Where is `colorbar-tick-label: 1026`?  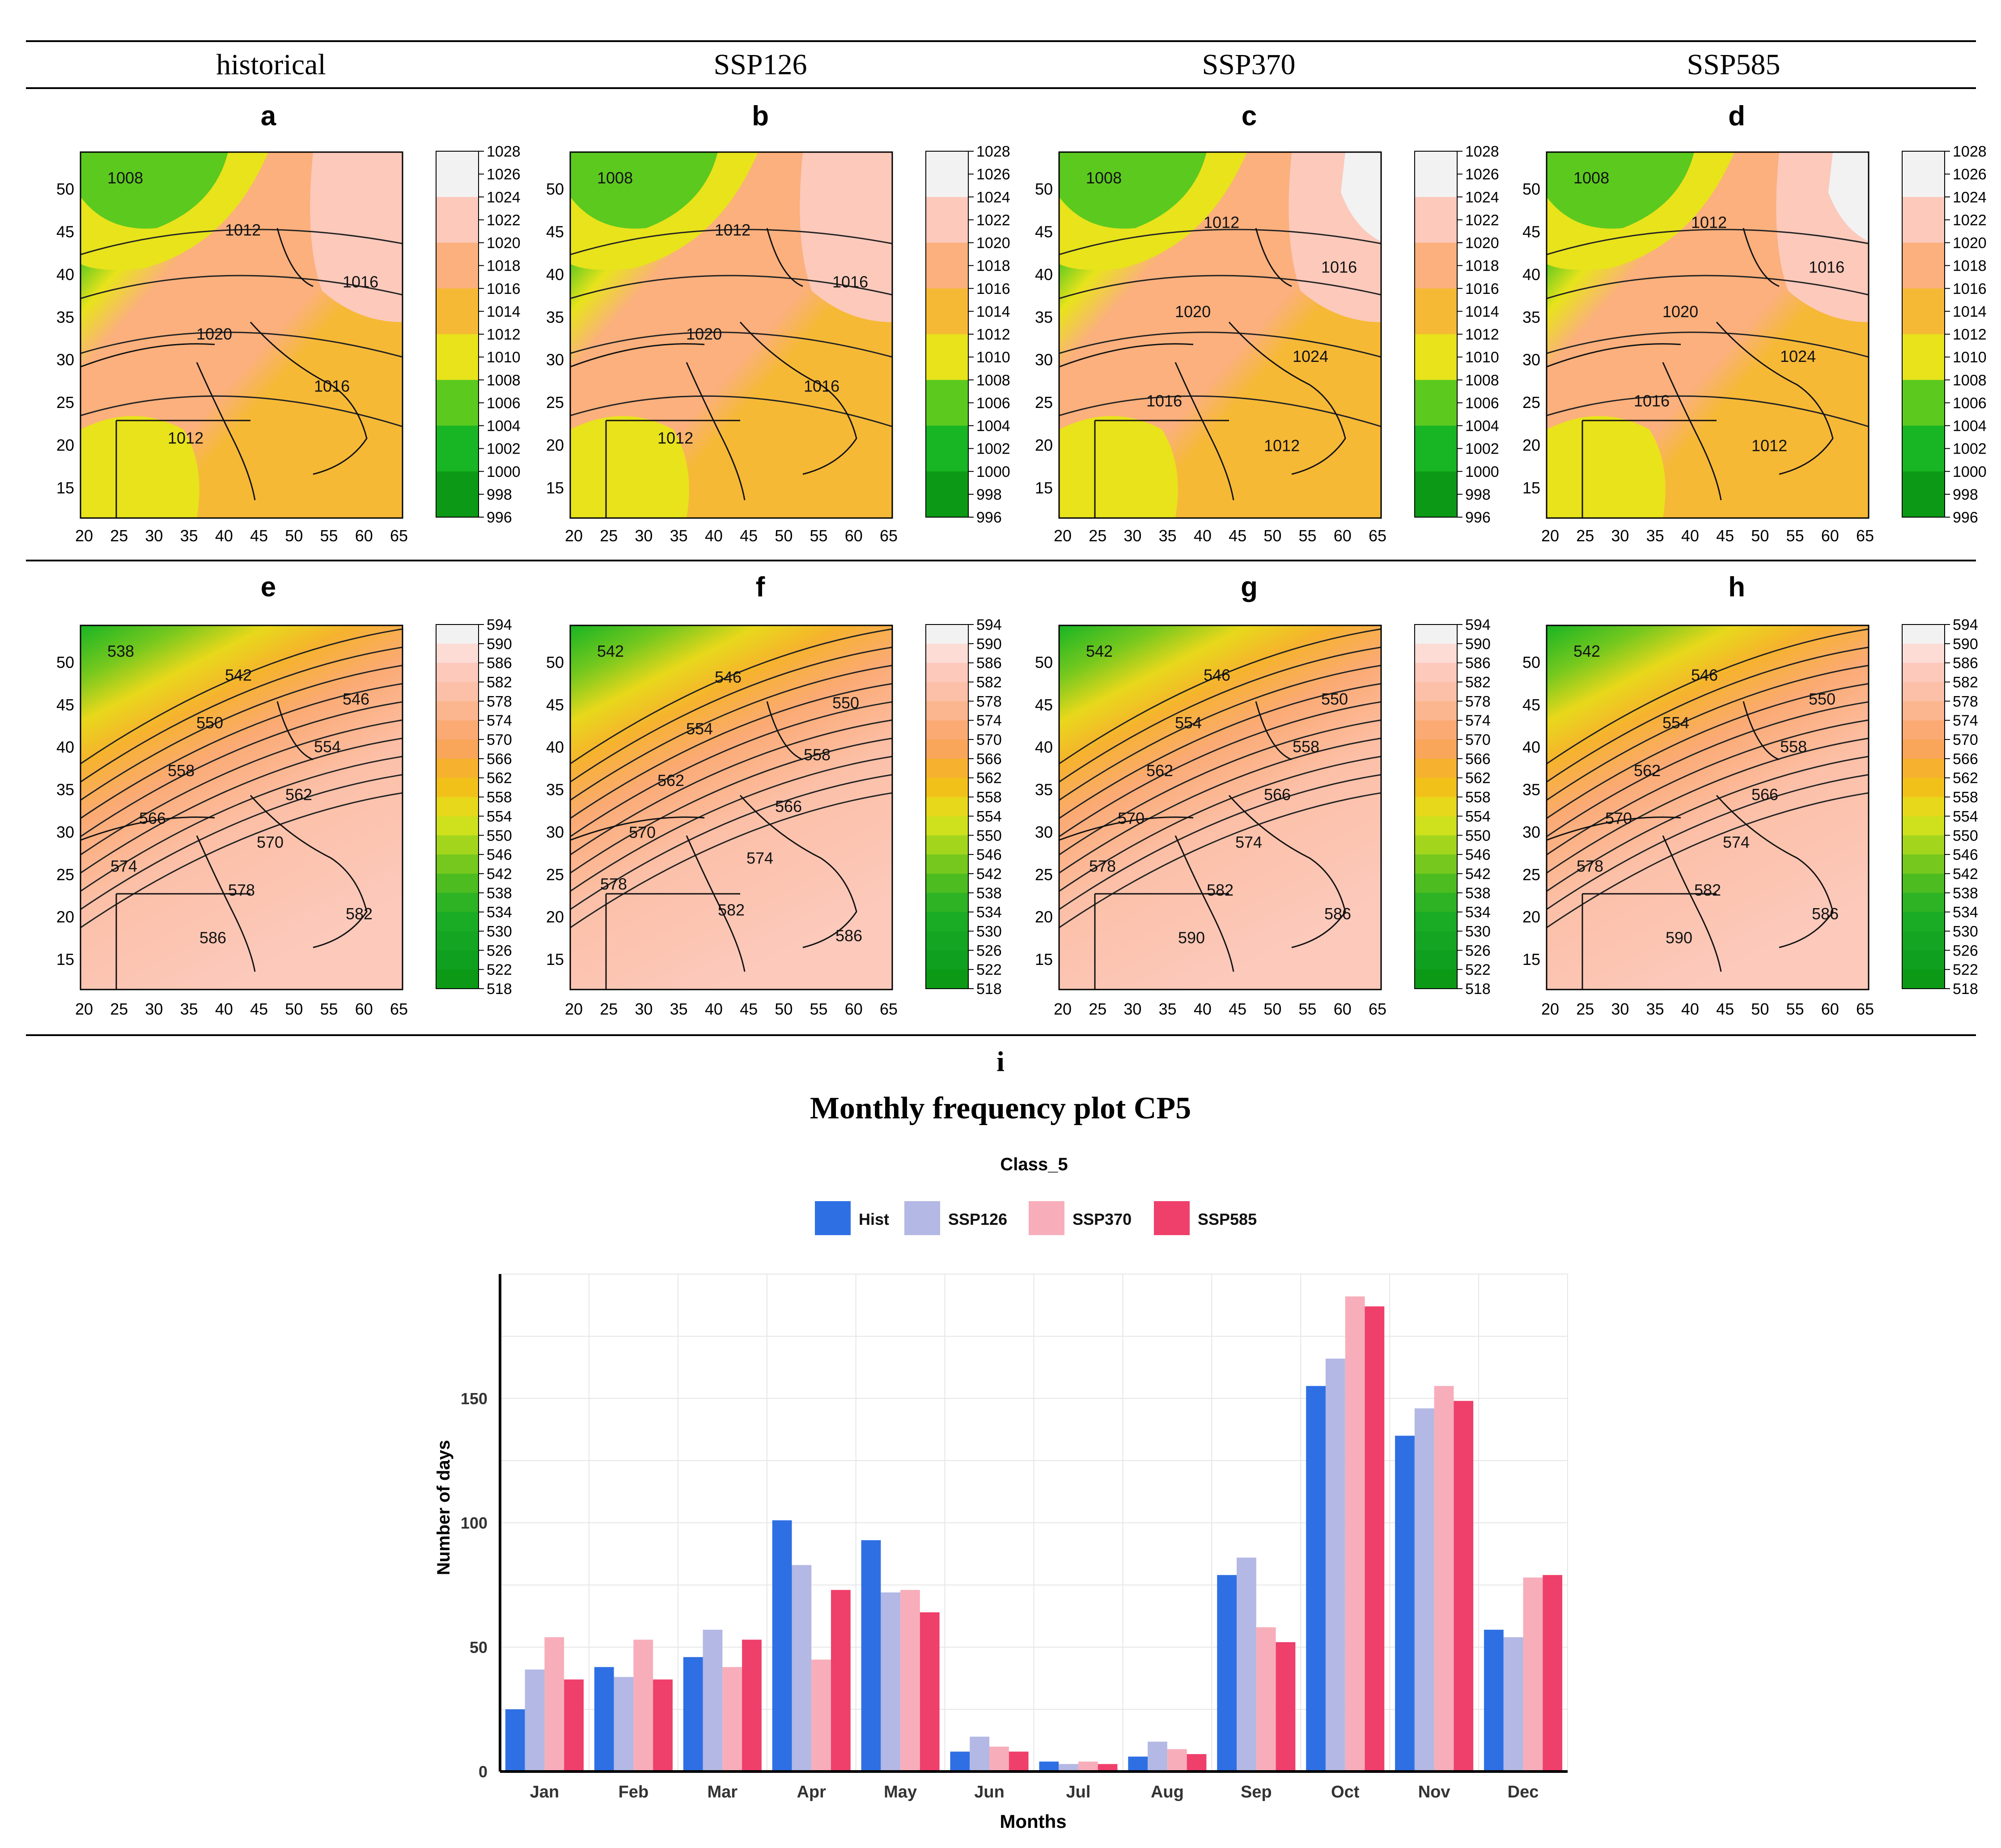 colorbar-tick-label: 1026 is located at coordinates (1482, 174).